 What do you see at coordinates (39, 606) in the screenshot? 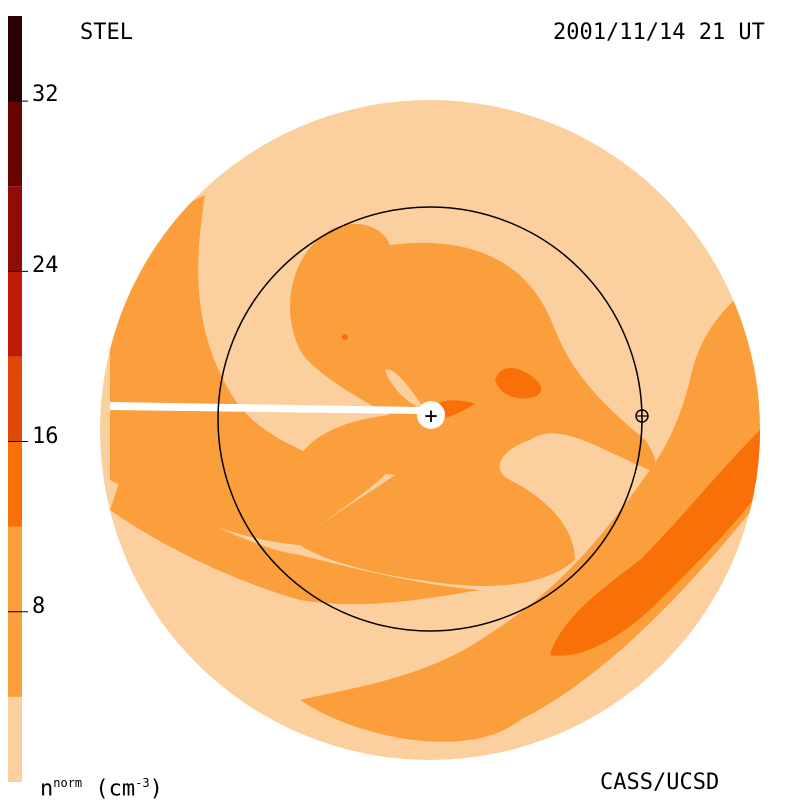
I see `colorbar-tick-8: 8` at bounding box center [39, 606].